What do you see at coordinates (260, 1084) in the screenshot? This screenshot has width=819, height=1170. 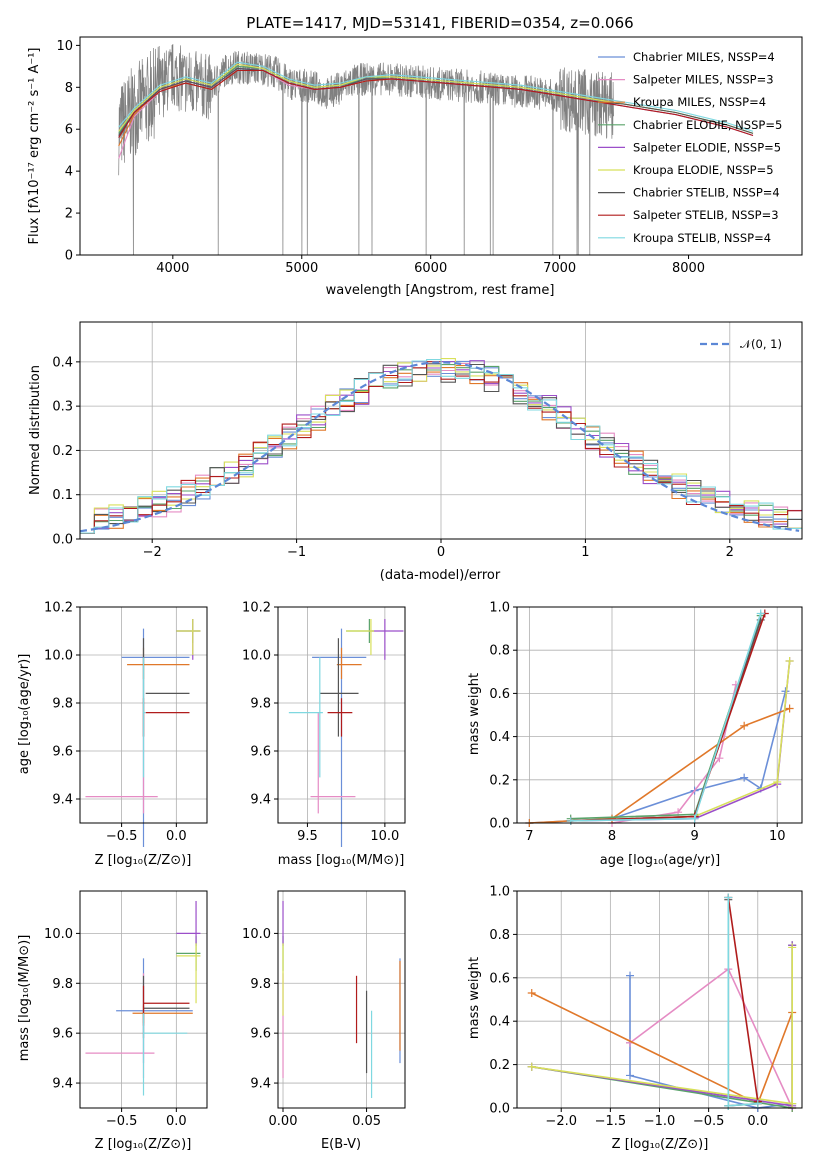 I see `mass-vs-ebv-y-tick-label: 9.4` at bounding box center [260, 1084].